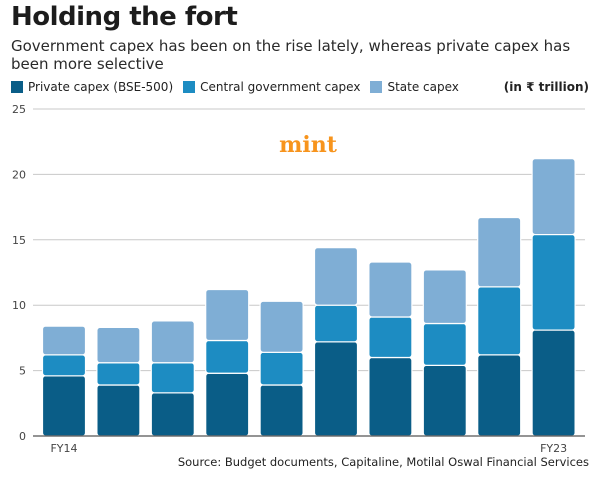 Image resolution: width=599 pixels, height=477 pixels. Describe the element at coordinates (444, 344) in the screenshot. I see `bar-fy21-central-government-capex` at that location.